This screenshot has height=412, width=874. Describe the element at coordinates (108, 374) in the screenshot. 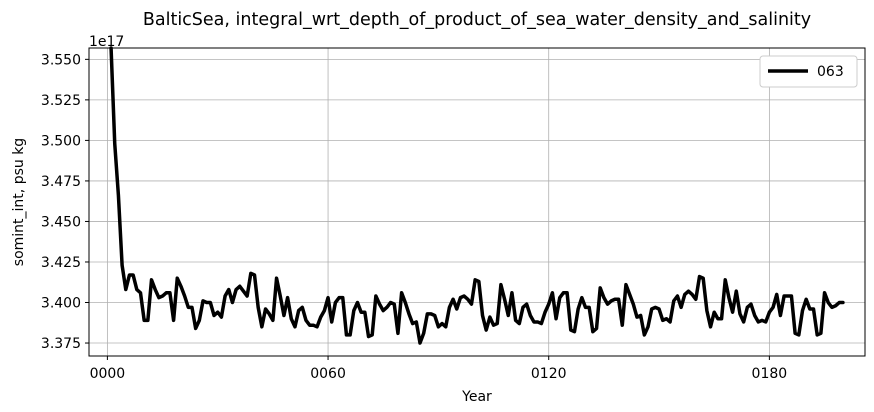

I see `x-tick-label: 0000` at that location.